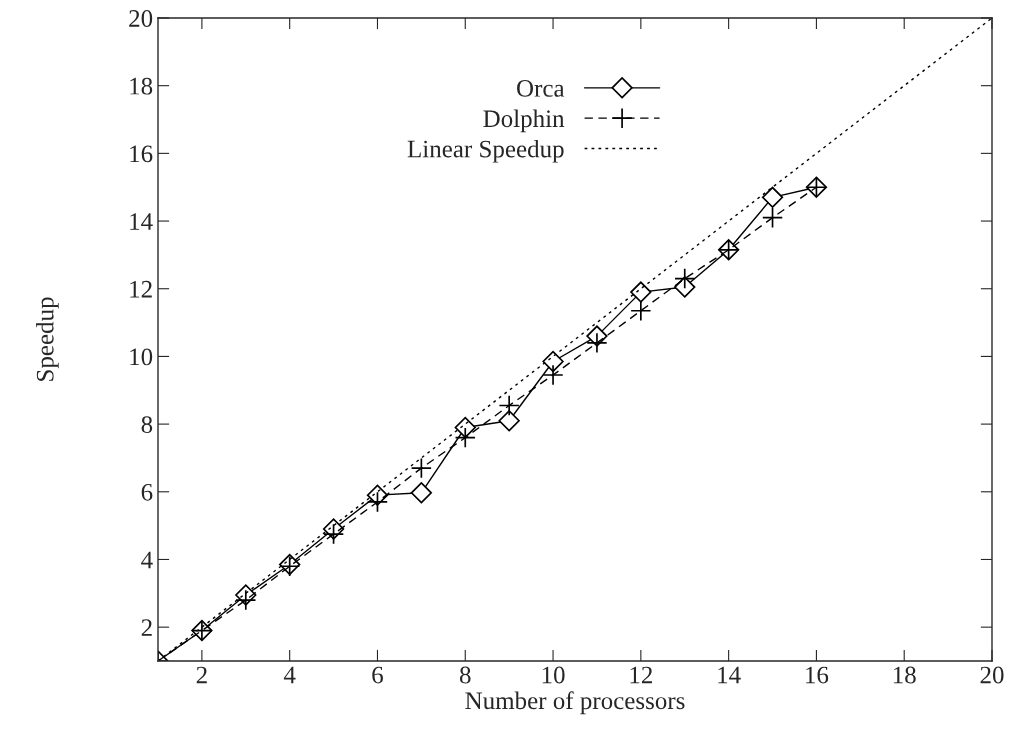  What do you see at coordinates (904, 675) in the screenshot?
I see `x-tick-label: 18` at bounding box center [904, 675].